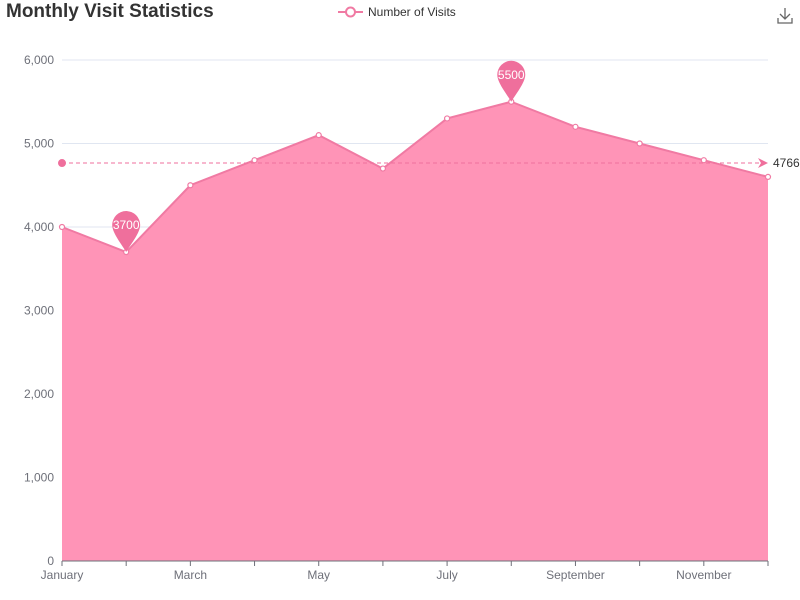  What do you see at coordinates (39, 144) in the screenshot?
I see `y-tick-label: 5,000` at bounding box center [39, 144].